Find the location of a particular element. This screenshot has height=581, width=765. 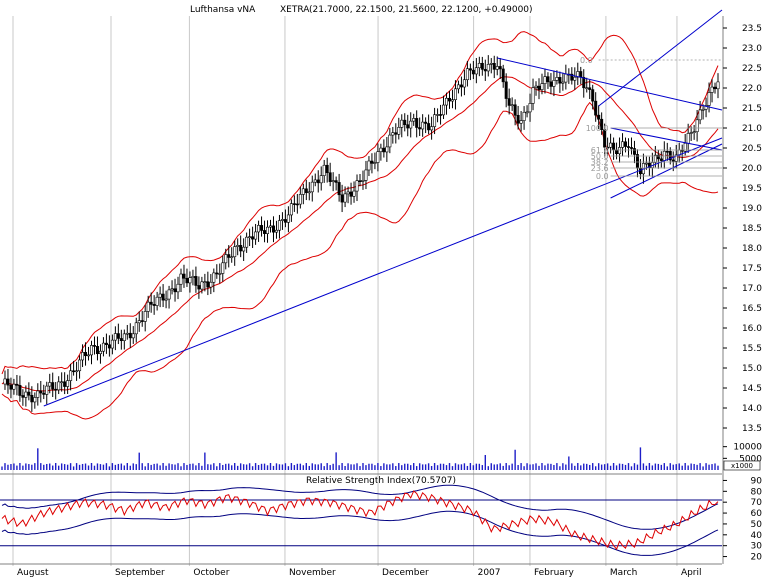

fibonacci-levels: 100.061.850.038.223.60.00.0 is located at coordinates (651, 118).